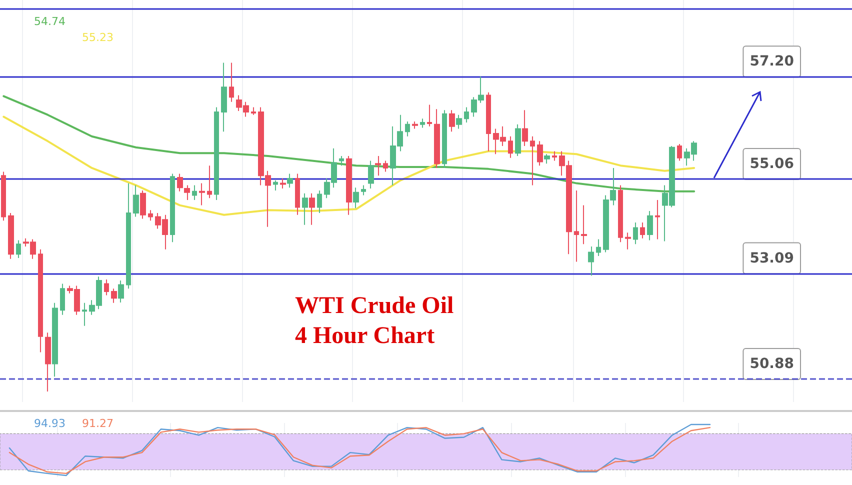  I want to click on annotation: 54.74, so click(50, 21).